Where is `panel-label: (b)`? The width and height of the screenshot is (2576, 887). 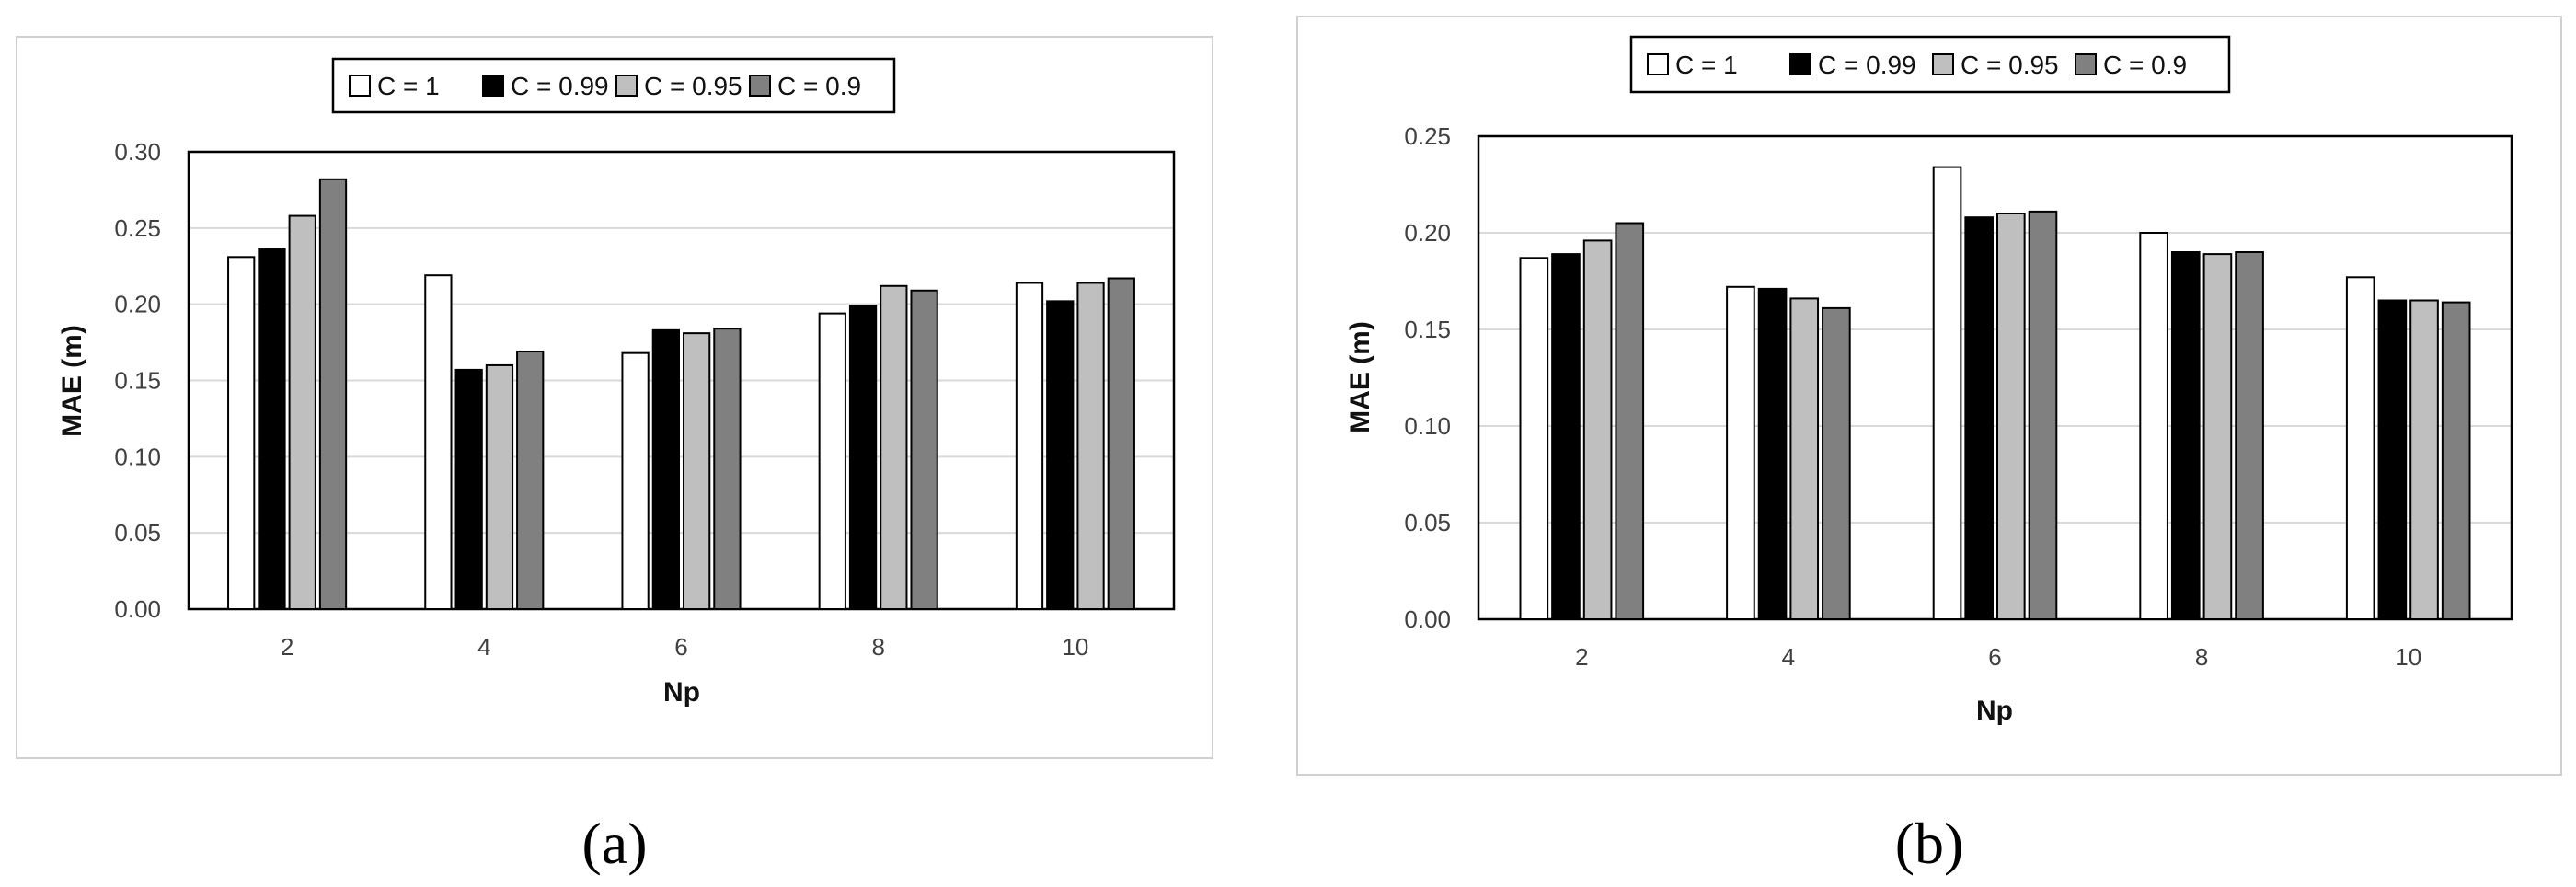
panel-label: (b) is located at coordinates (1929, 843).